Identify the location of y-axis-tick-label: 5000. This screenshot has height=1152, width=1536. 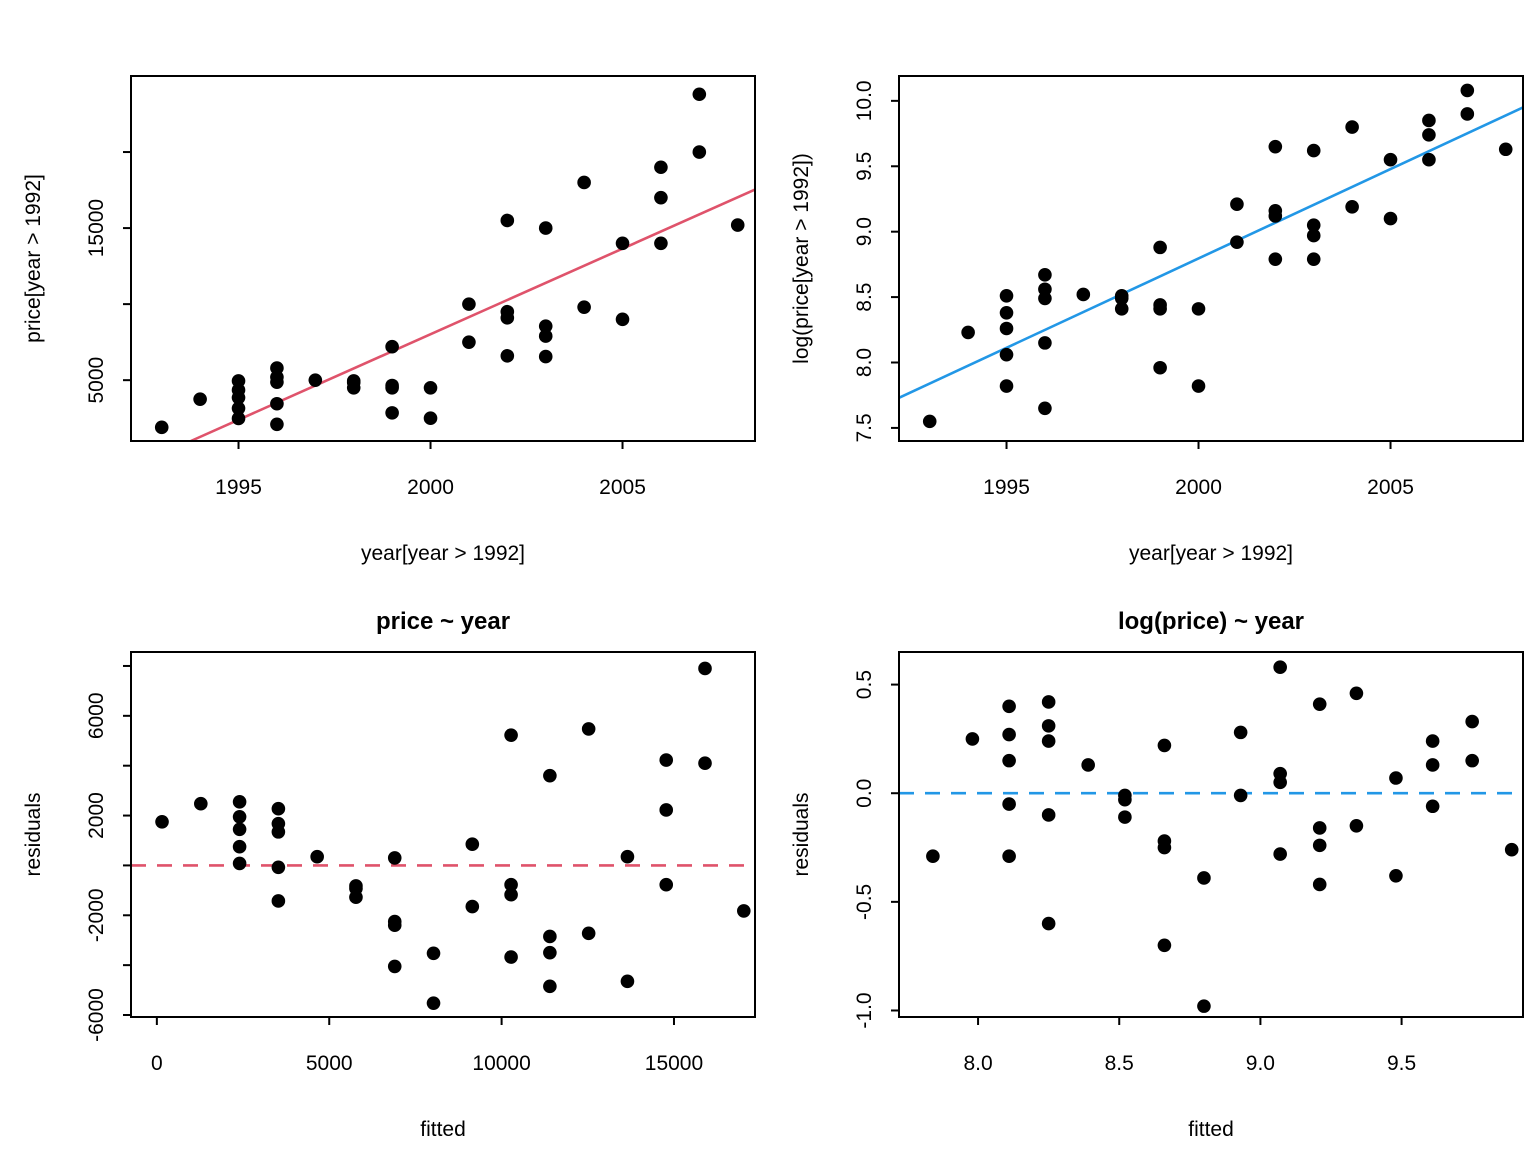
(96, 380).